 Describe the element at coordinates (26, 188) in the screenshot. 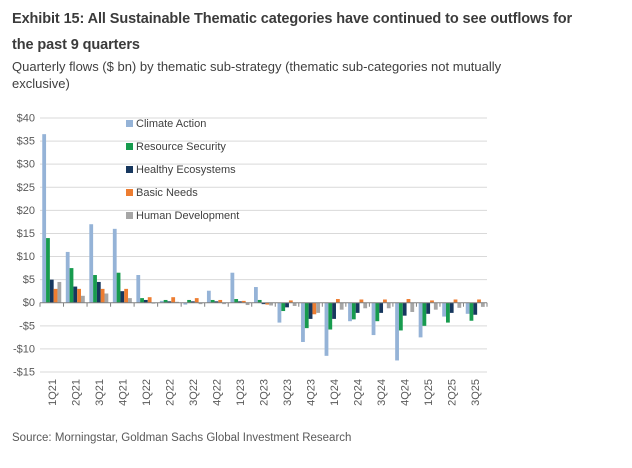

I see `y-tick-label: $25` at that location.